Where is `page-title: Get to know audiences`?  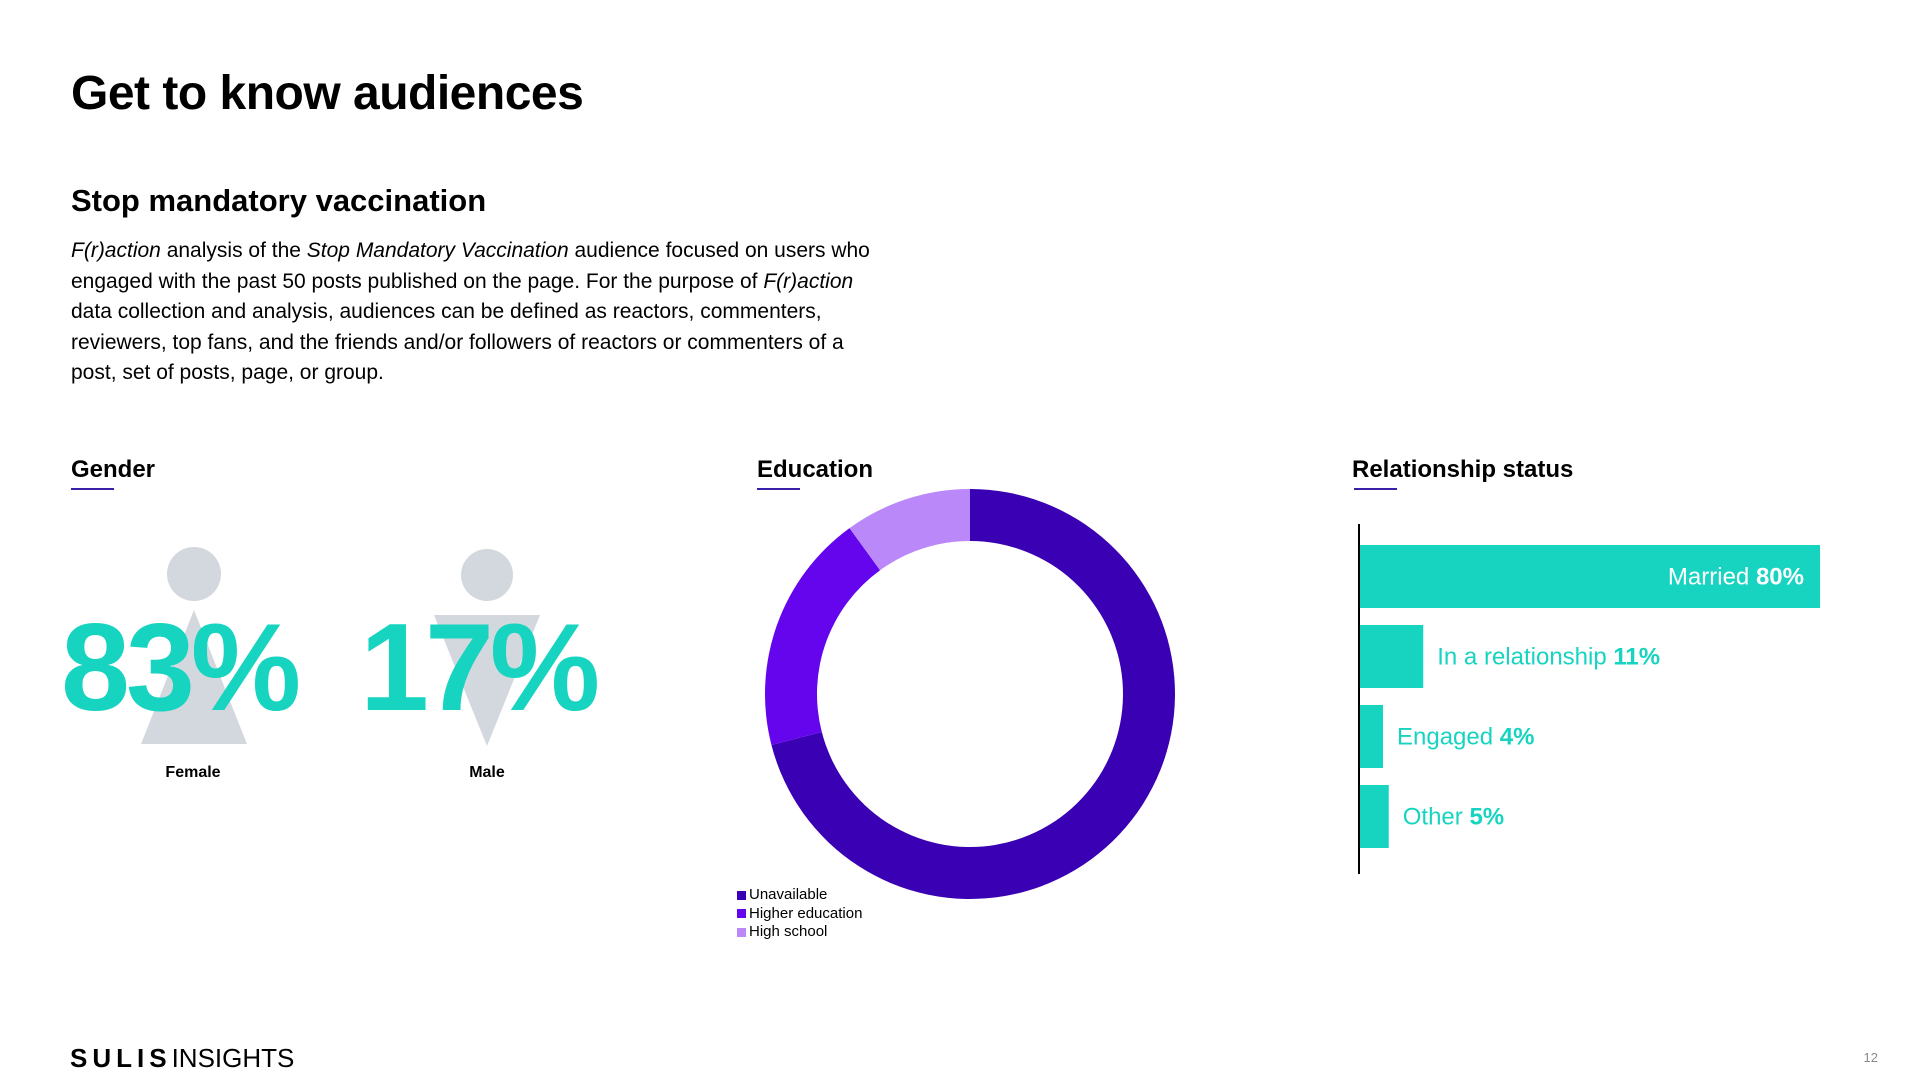 page-title: Get to know audiences is located at coordinates (327, 93).